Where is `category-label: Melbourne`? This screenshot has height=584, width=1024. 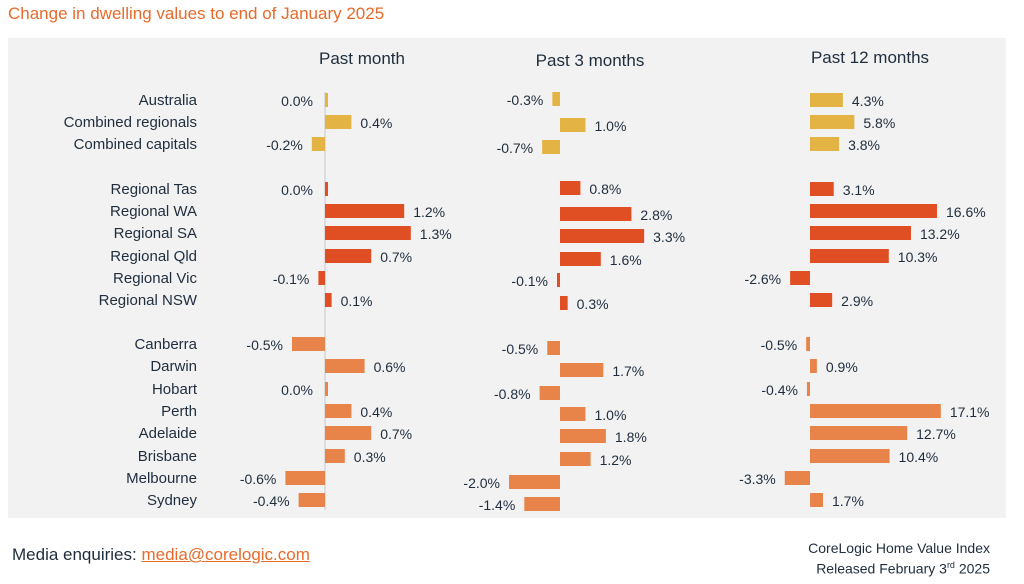 category-label: Melbourne is located at coordinates (161, 478).